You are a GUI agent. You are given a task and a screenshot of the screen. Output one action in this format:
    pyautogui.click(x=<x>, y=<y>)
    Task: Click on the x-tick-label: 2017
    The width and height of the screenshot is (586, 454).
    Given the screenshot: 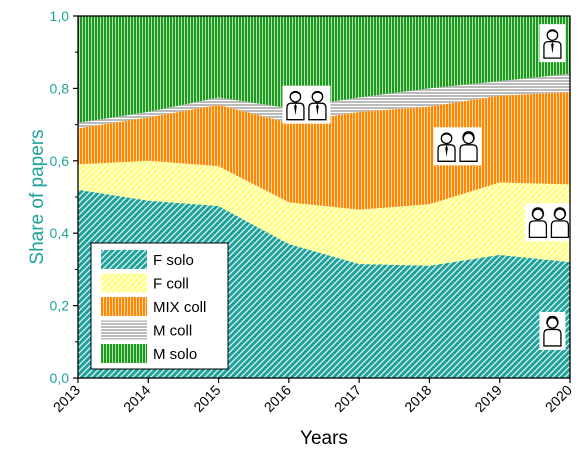 What is the action you would take?
    pyautogui.click(x=347, y=398)
    